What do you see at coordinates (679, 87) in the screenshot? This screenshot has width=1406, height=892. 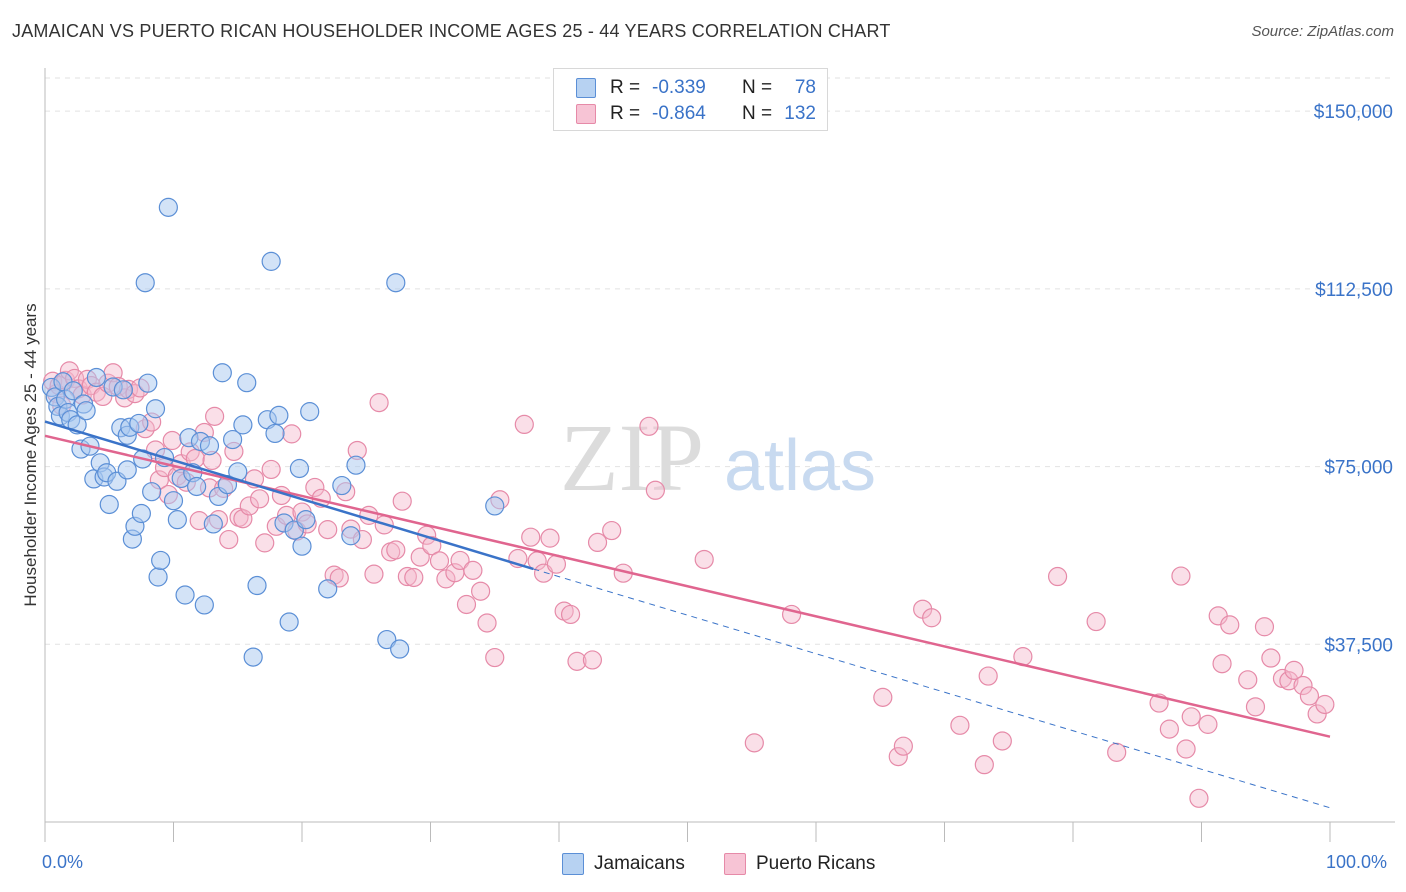 I see `r-value-jamaicans: -0.339` at bounding box center [679, 87].